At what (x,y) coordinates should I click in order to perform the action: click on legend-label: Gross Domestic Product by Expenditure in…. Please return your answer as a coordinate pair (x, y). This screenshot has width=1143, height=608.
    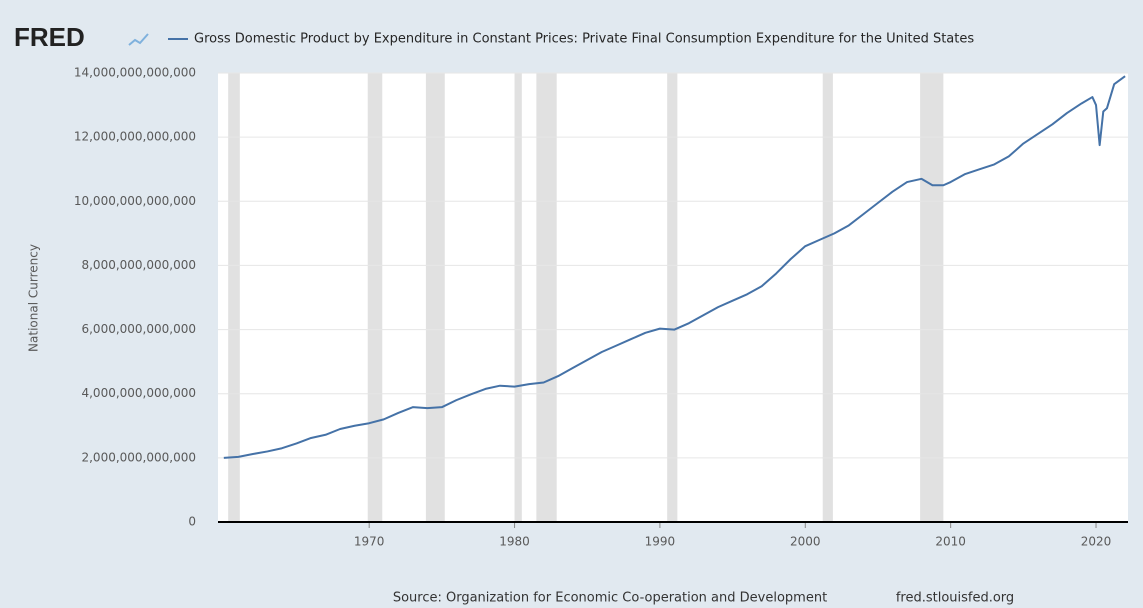
    Looking at the image, I should click on (584, 39).